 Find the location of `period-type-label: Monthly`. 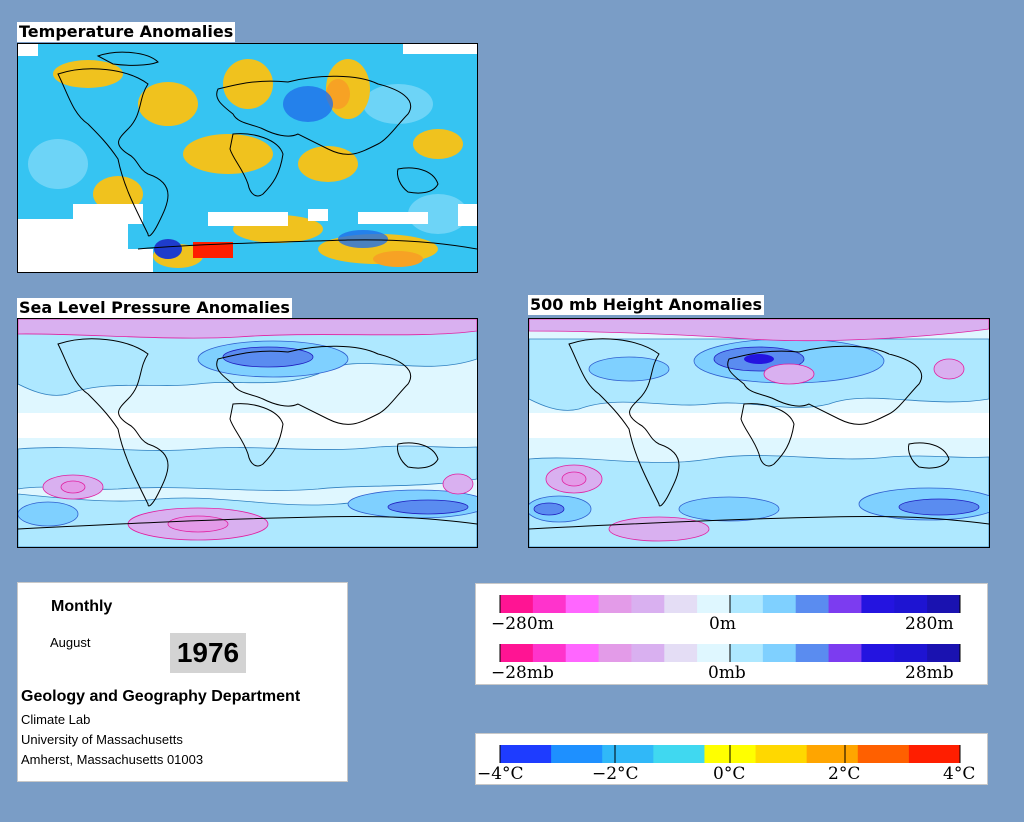

period-type-label: Monthly is located at coordinates (82, 606).